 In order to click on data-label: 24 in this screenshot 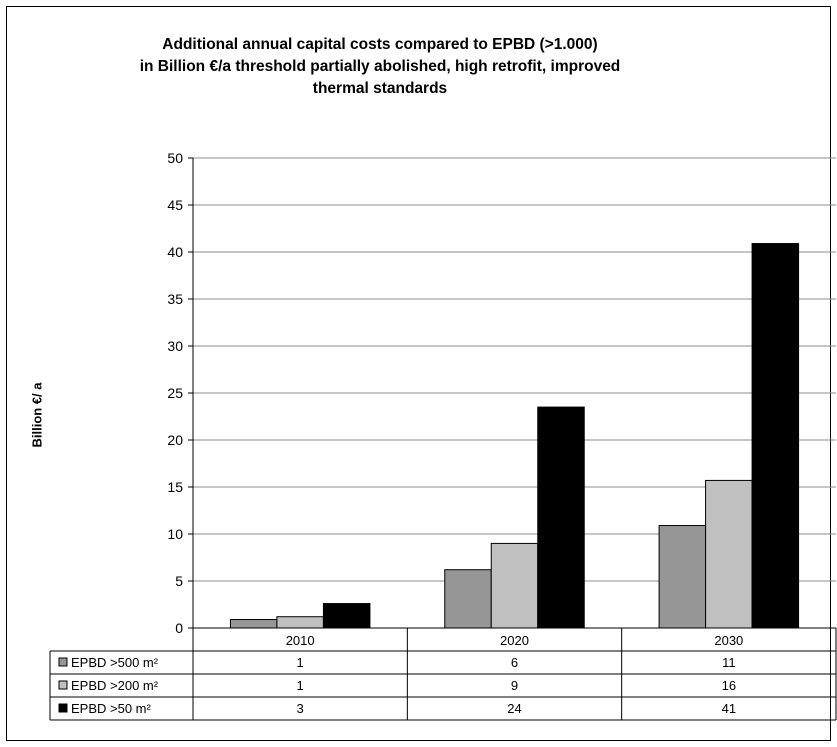, I will do `click(514, 708)`.